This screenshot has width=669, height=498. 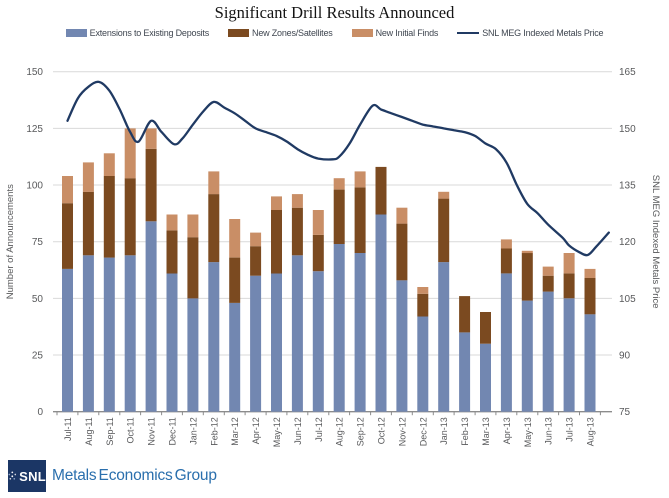 I want to click on legend-label: New Initial Finds, so click(x=407, y=33).